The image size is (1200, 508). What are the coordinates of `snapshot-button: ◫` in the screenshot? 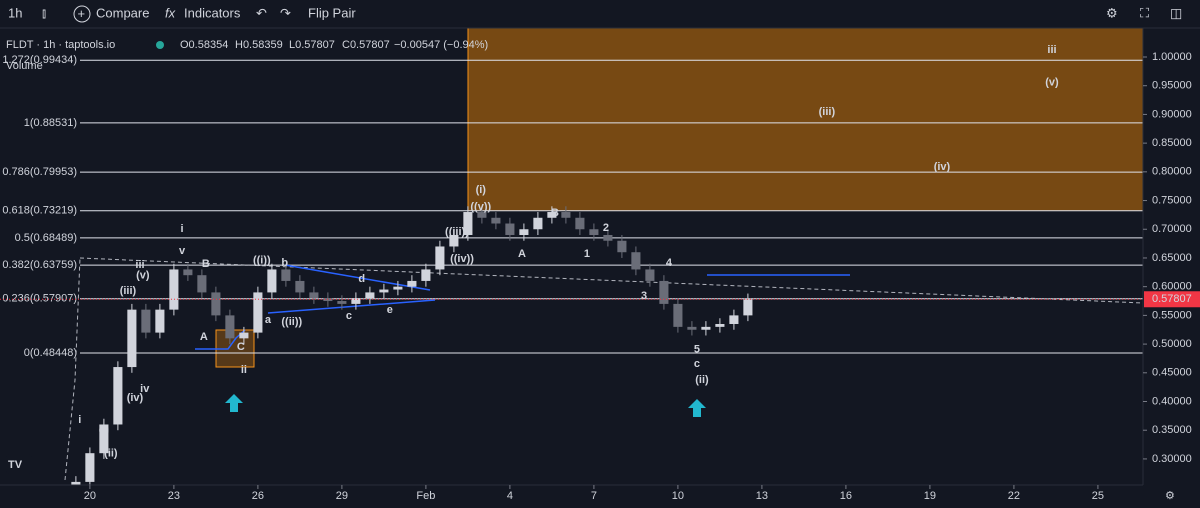 It's located at (1176, 12).